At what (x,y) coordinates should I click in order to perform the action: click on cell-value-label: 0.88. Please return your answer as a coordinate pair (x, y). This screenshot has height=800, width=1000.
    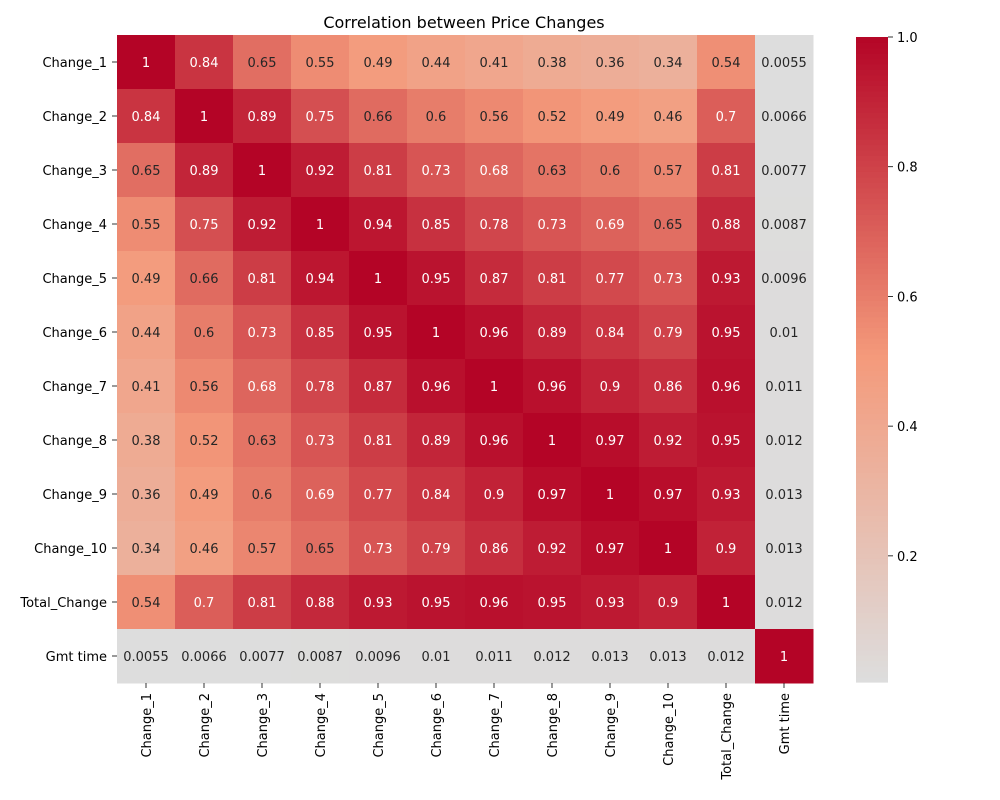
    Looking at the image, I should click on (320, 603).